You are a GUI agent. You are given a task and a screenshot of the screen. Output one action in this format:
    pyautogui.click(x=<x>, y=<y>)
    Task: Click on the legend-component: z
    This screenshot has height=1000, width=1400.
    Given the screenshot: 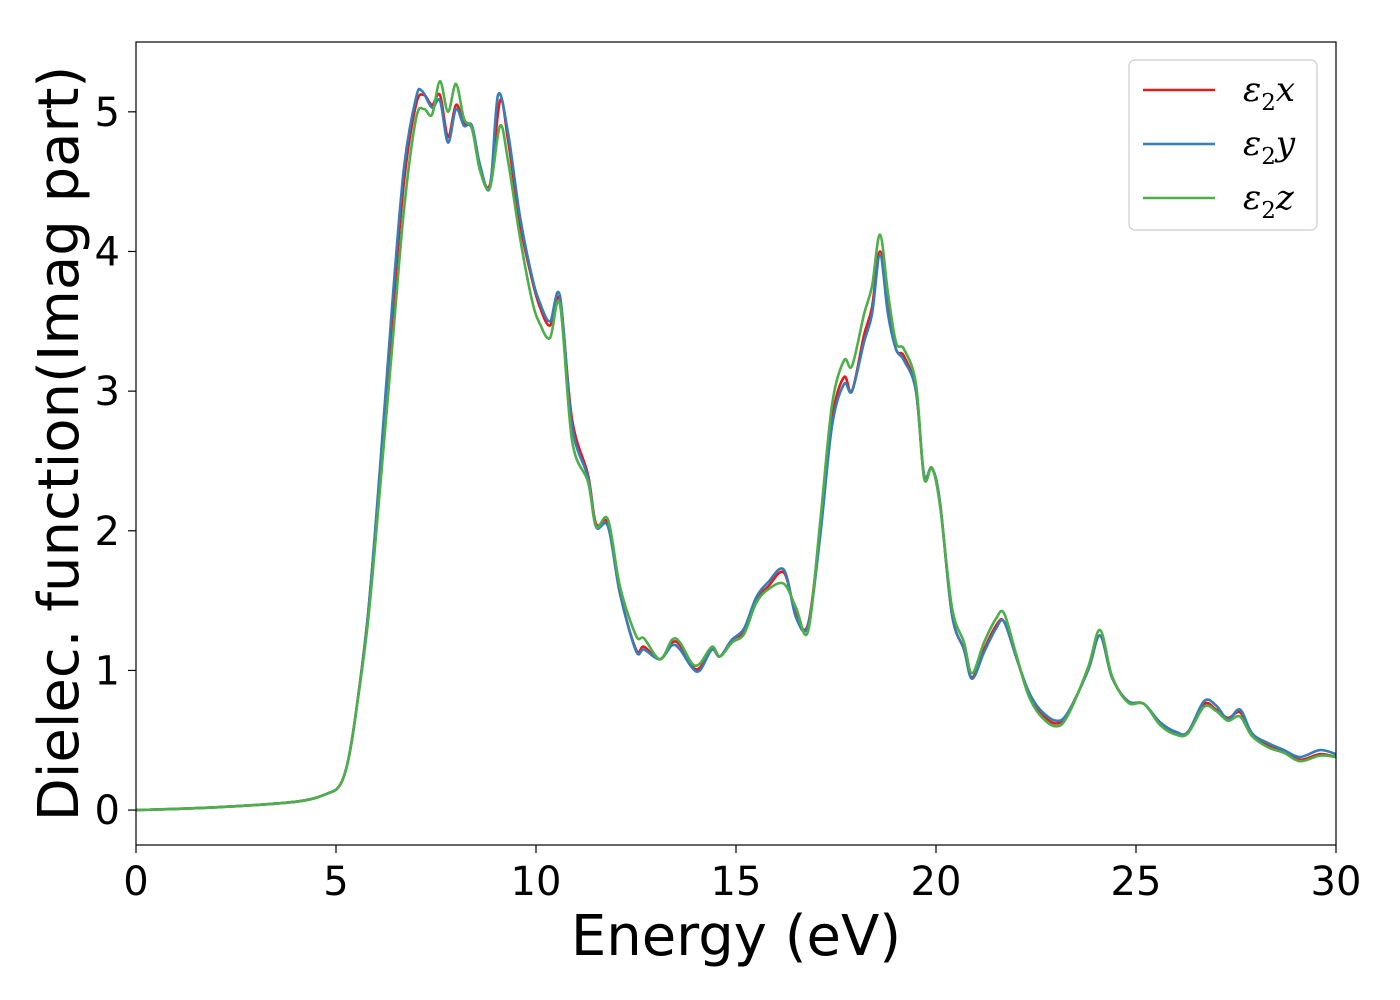 What is the action you would take?
    pyautogui.click(x=1285, y=198)
    